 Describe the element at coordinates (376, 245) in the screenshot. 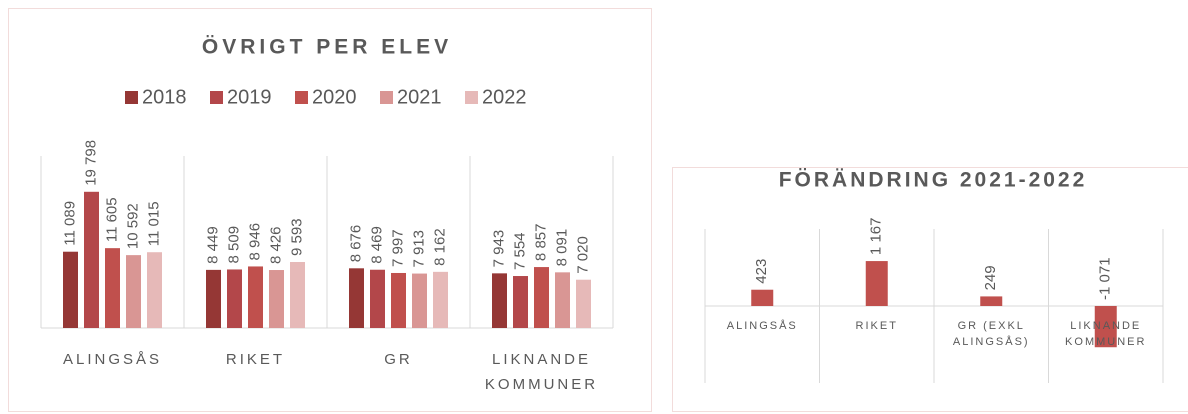

I see `data-label: 8 469` at that location.